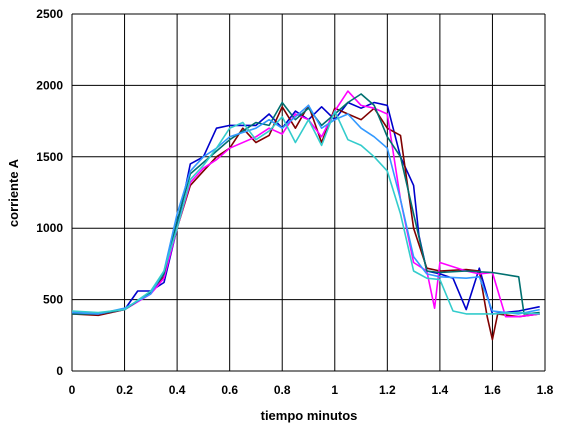 Image resolution: width=562 pixels, height=430 pixels. Describe the element at coordinates (49, 192) in the screenshot. I see `y-tick-labels: 0 500 1000 1500 2000 2500` at that location.